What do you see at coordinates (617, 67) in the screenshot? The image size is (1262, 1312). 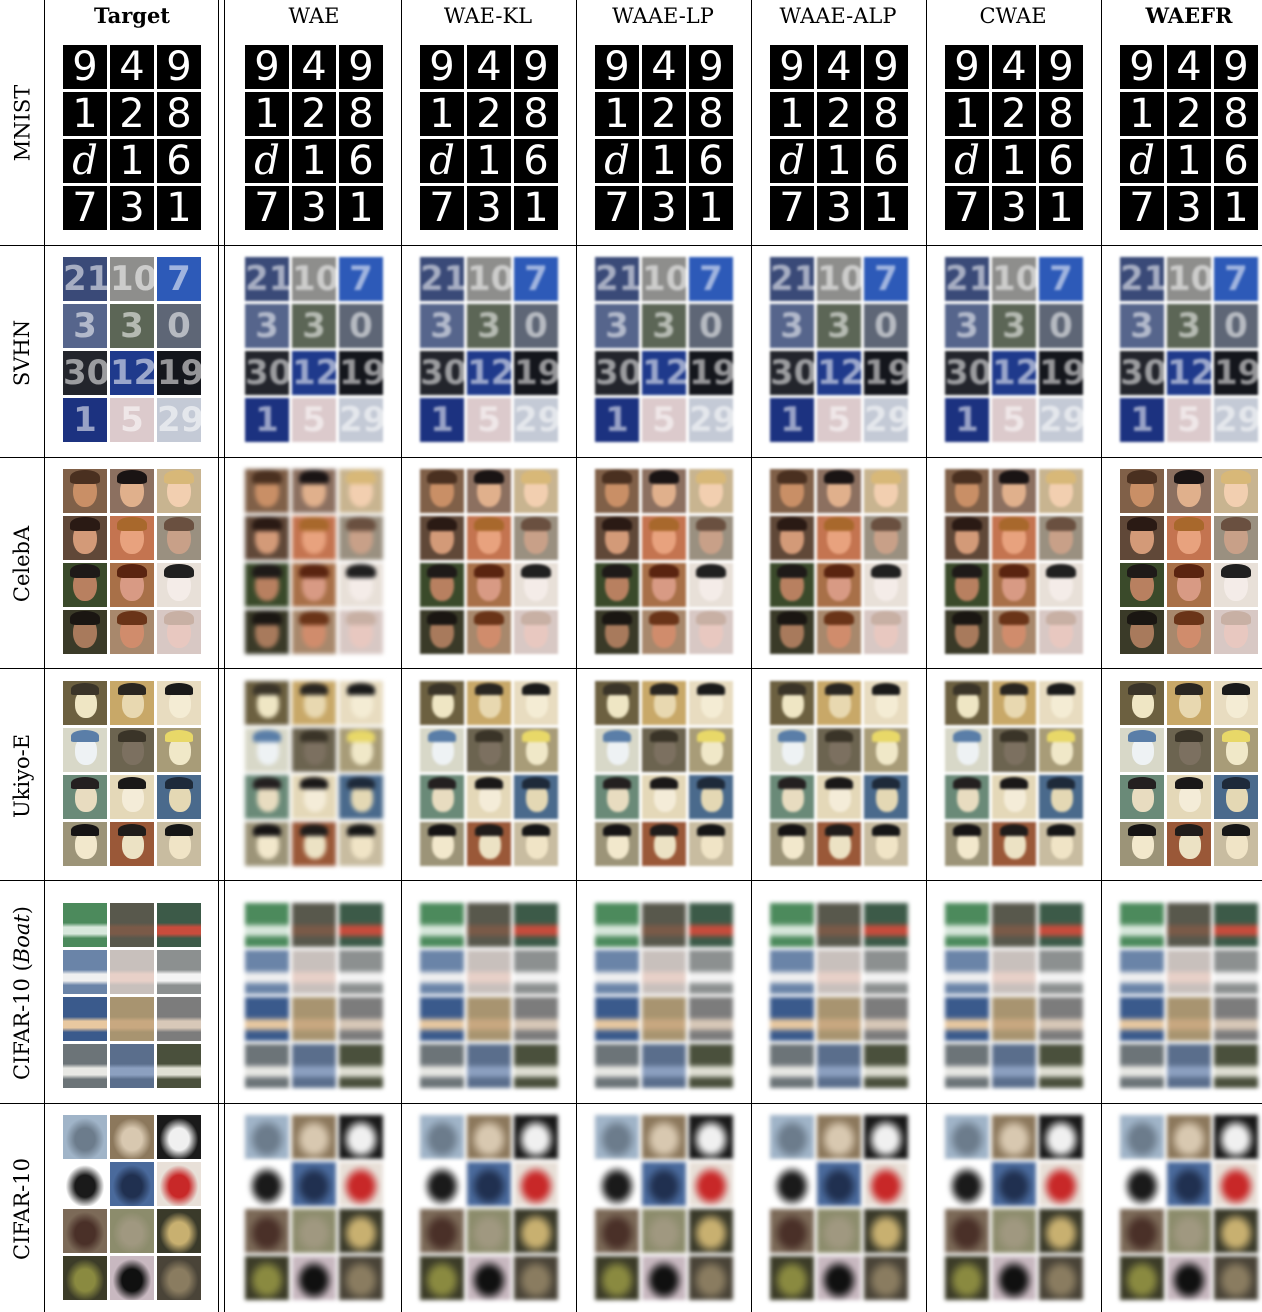 I see `mnist-digit-tile: 9` at bounding box center [617, 67].